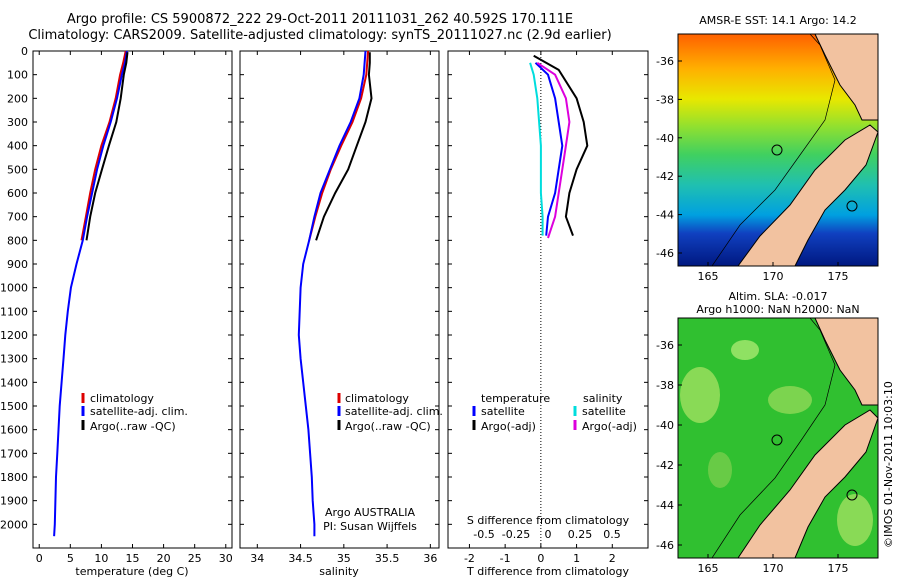  Describe the element at coordinates (609, 426) in the screenshot. I see `legend-s-argo-label: Argo(-adj)` at that location.